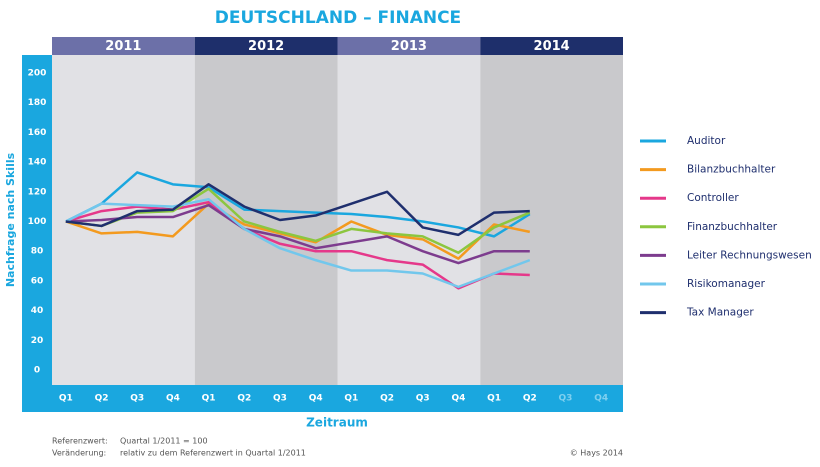  Describe the element at coordinates (732, 227) in the screenshot. I see `legend-label: Finanzbuchhalter` at that location.